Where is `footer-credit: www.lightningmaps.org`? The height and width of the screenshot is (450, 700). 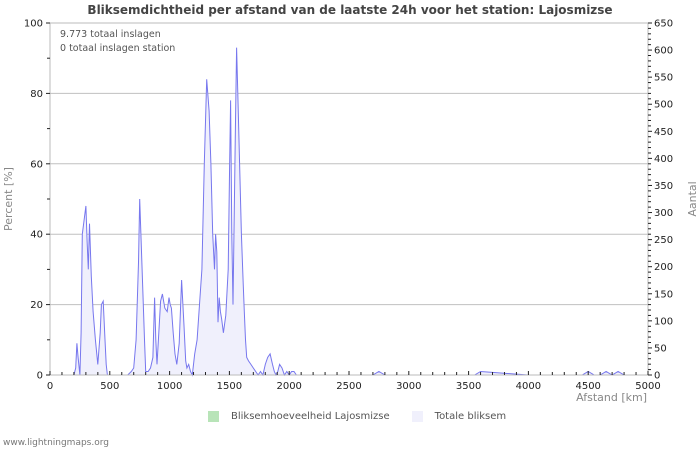 footer-credit: www.lightningmaps.org is located at coordinates (56, 443).